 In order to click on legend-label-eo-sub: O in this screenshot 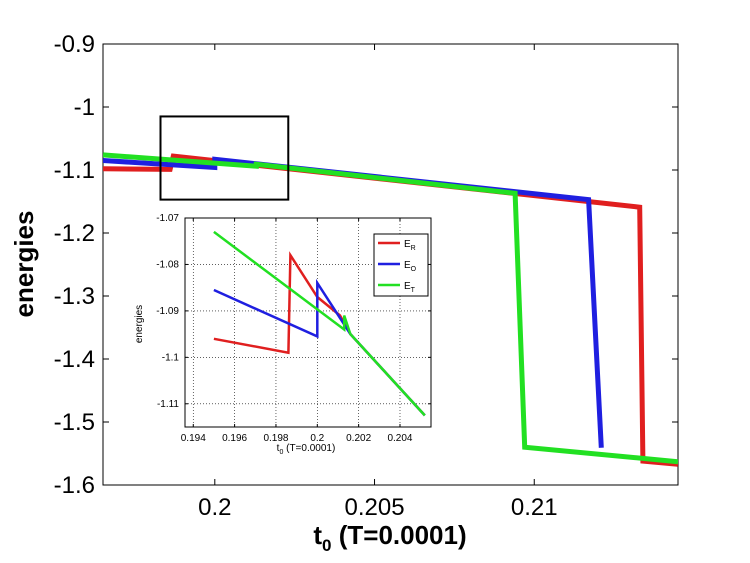, I will do `click(414, 269)`.